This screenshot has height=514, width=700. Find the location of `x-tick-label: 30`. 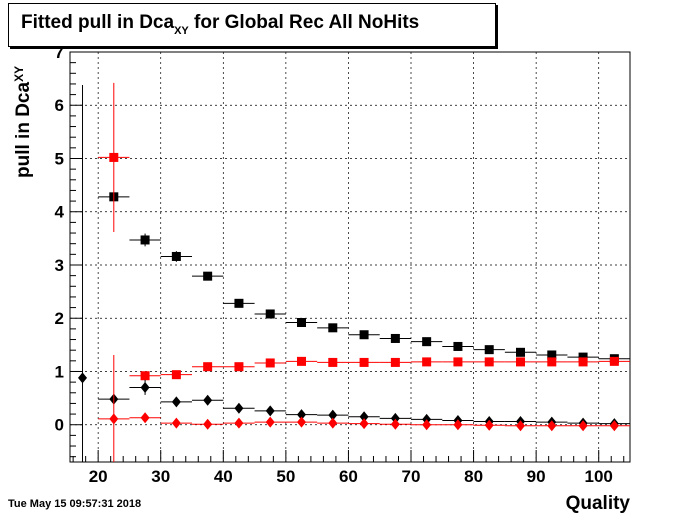

x-tick-label: 30 is located at coordinates (160, 476).